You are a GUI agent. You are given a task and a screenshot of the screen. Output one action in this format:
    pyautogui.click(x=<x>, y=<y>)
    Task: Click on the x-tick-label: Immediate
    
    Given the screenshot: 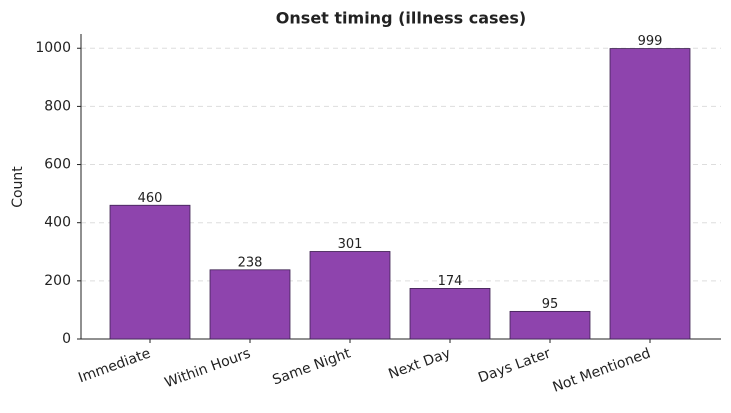 What is the action you would take?
    pyautogui.click(x=114, y=365)
    